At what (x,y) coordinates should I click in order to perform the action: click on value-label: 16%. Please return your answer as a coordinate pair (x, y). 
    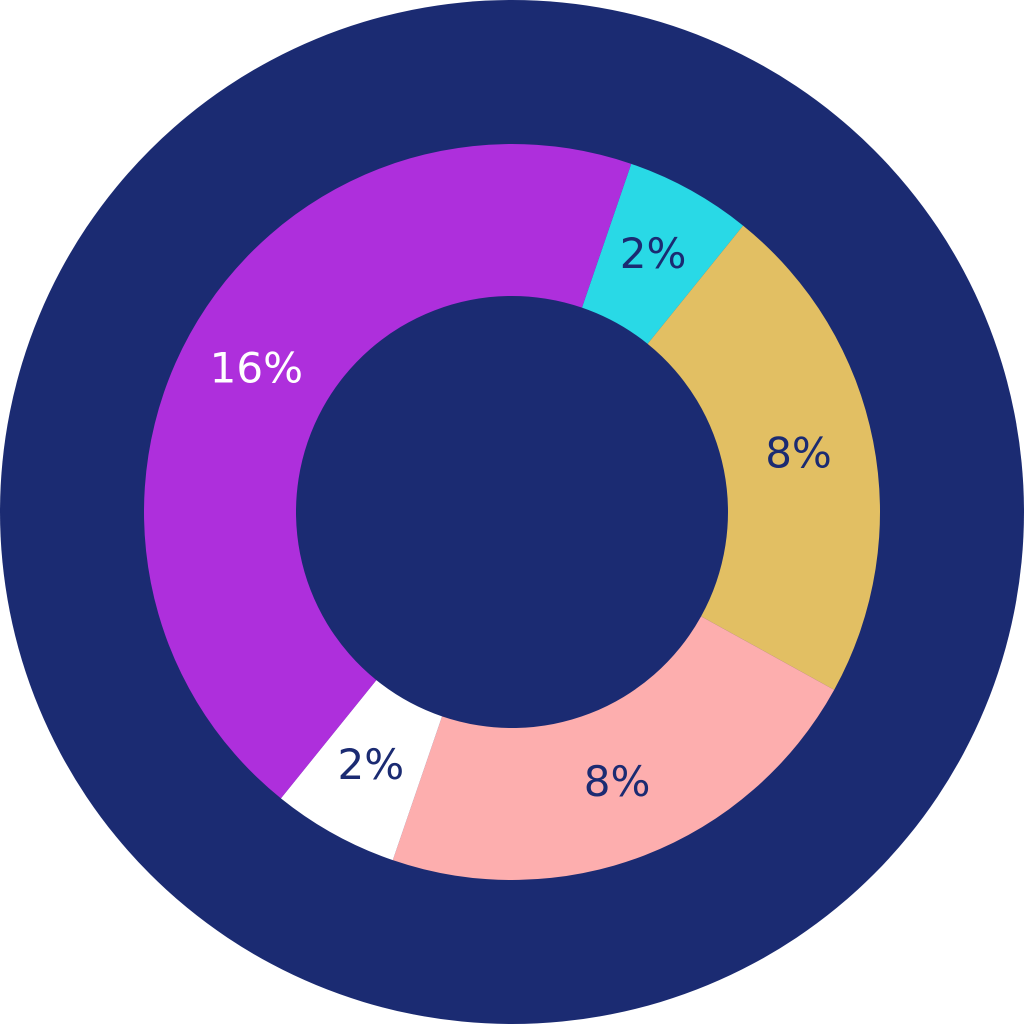
    Looking at the image, I should click on (256, 367).